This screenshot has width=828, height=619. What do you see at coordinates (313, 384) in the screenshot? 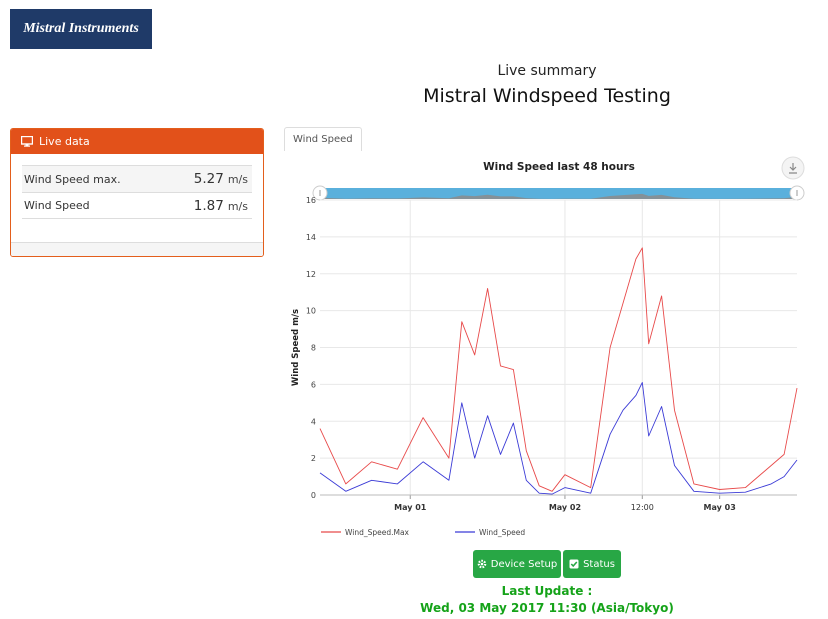
I see `y-tick-label: 6` at bounding box center [313, 384].